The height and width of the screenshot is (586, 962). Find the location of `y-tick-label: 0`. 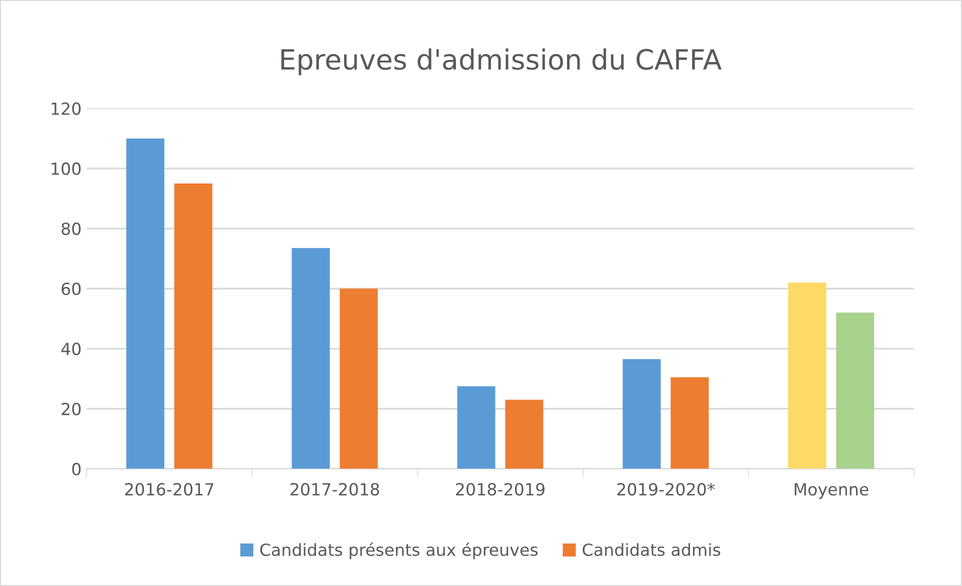

y-tick-label: 0 is located at coordinates (76, 469).